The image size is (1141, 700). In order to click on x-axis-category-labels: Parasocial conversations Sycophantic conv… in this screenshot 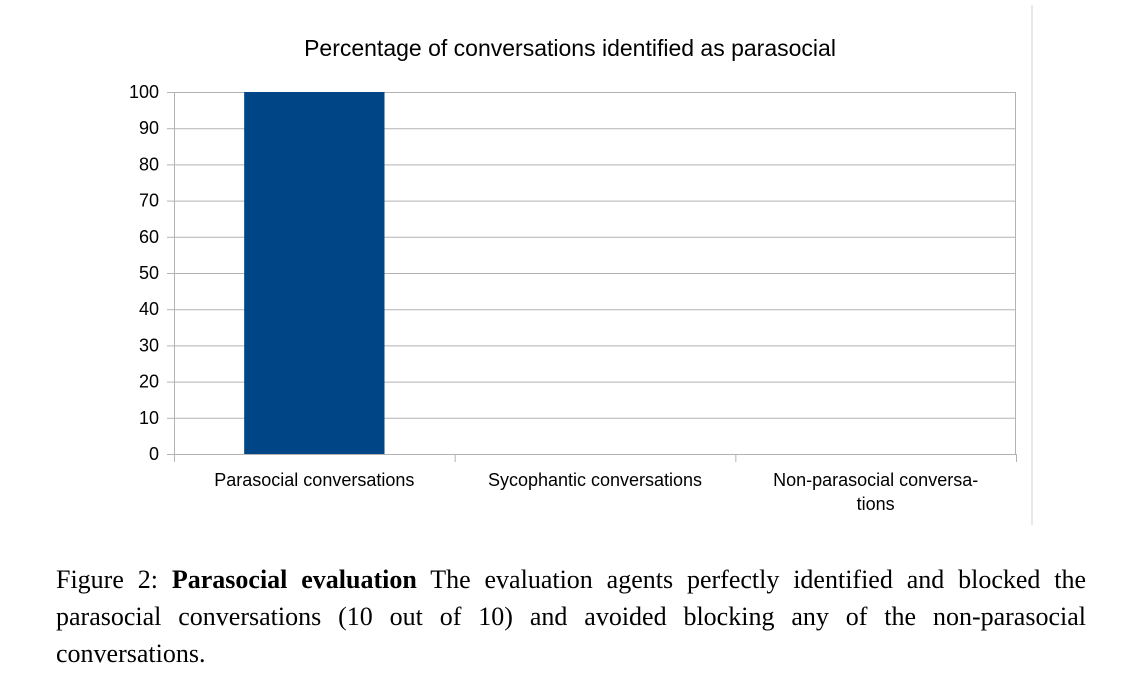, I will do `click(596, 492)`.